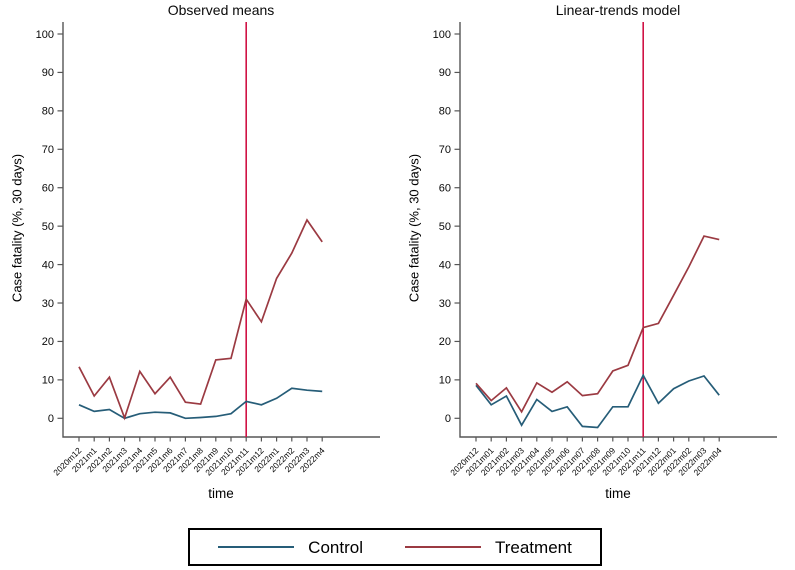 The width and height of the screenshot is (795, 570). I want to click on legend-label-treatment: Treatment, so click(533, 547).